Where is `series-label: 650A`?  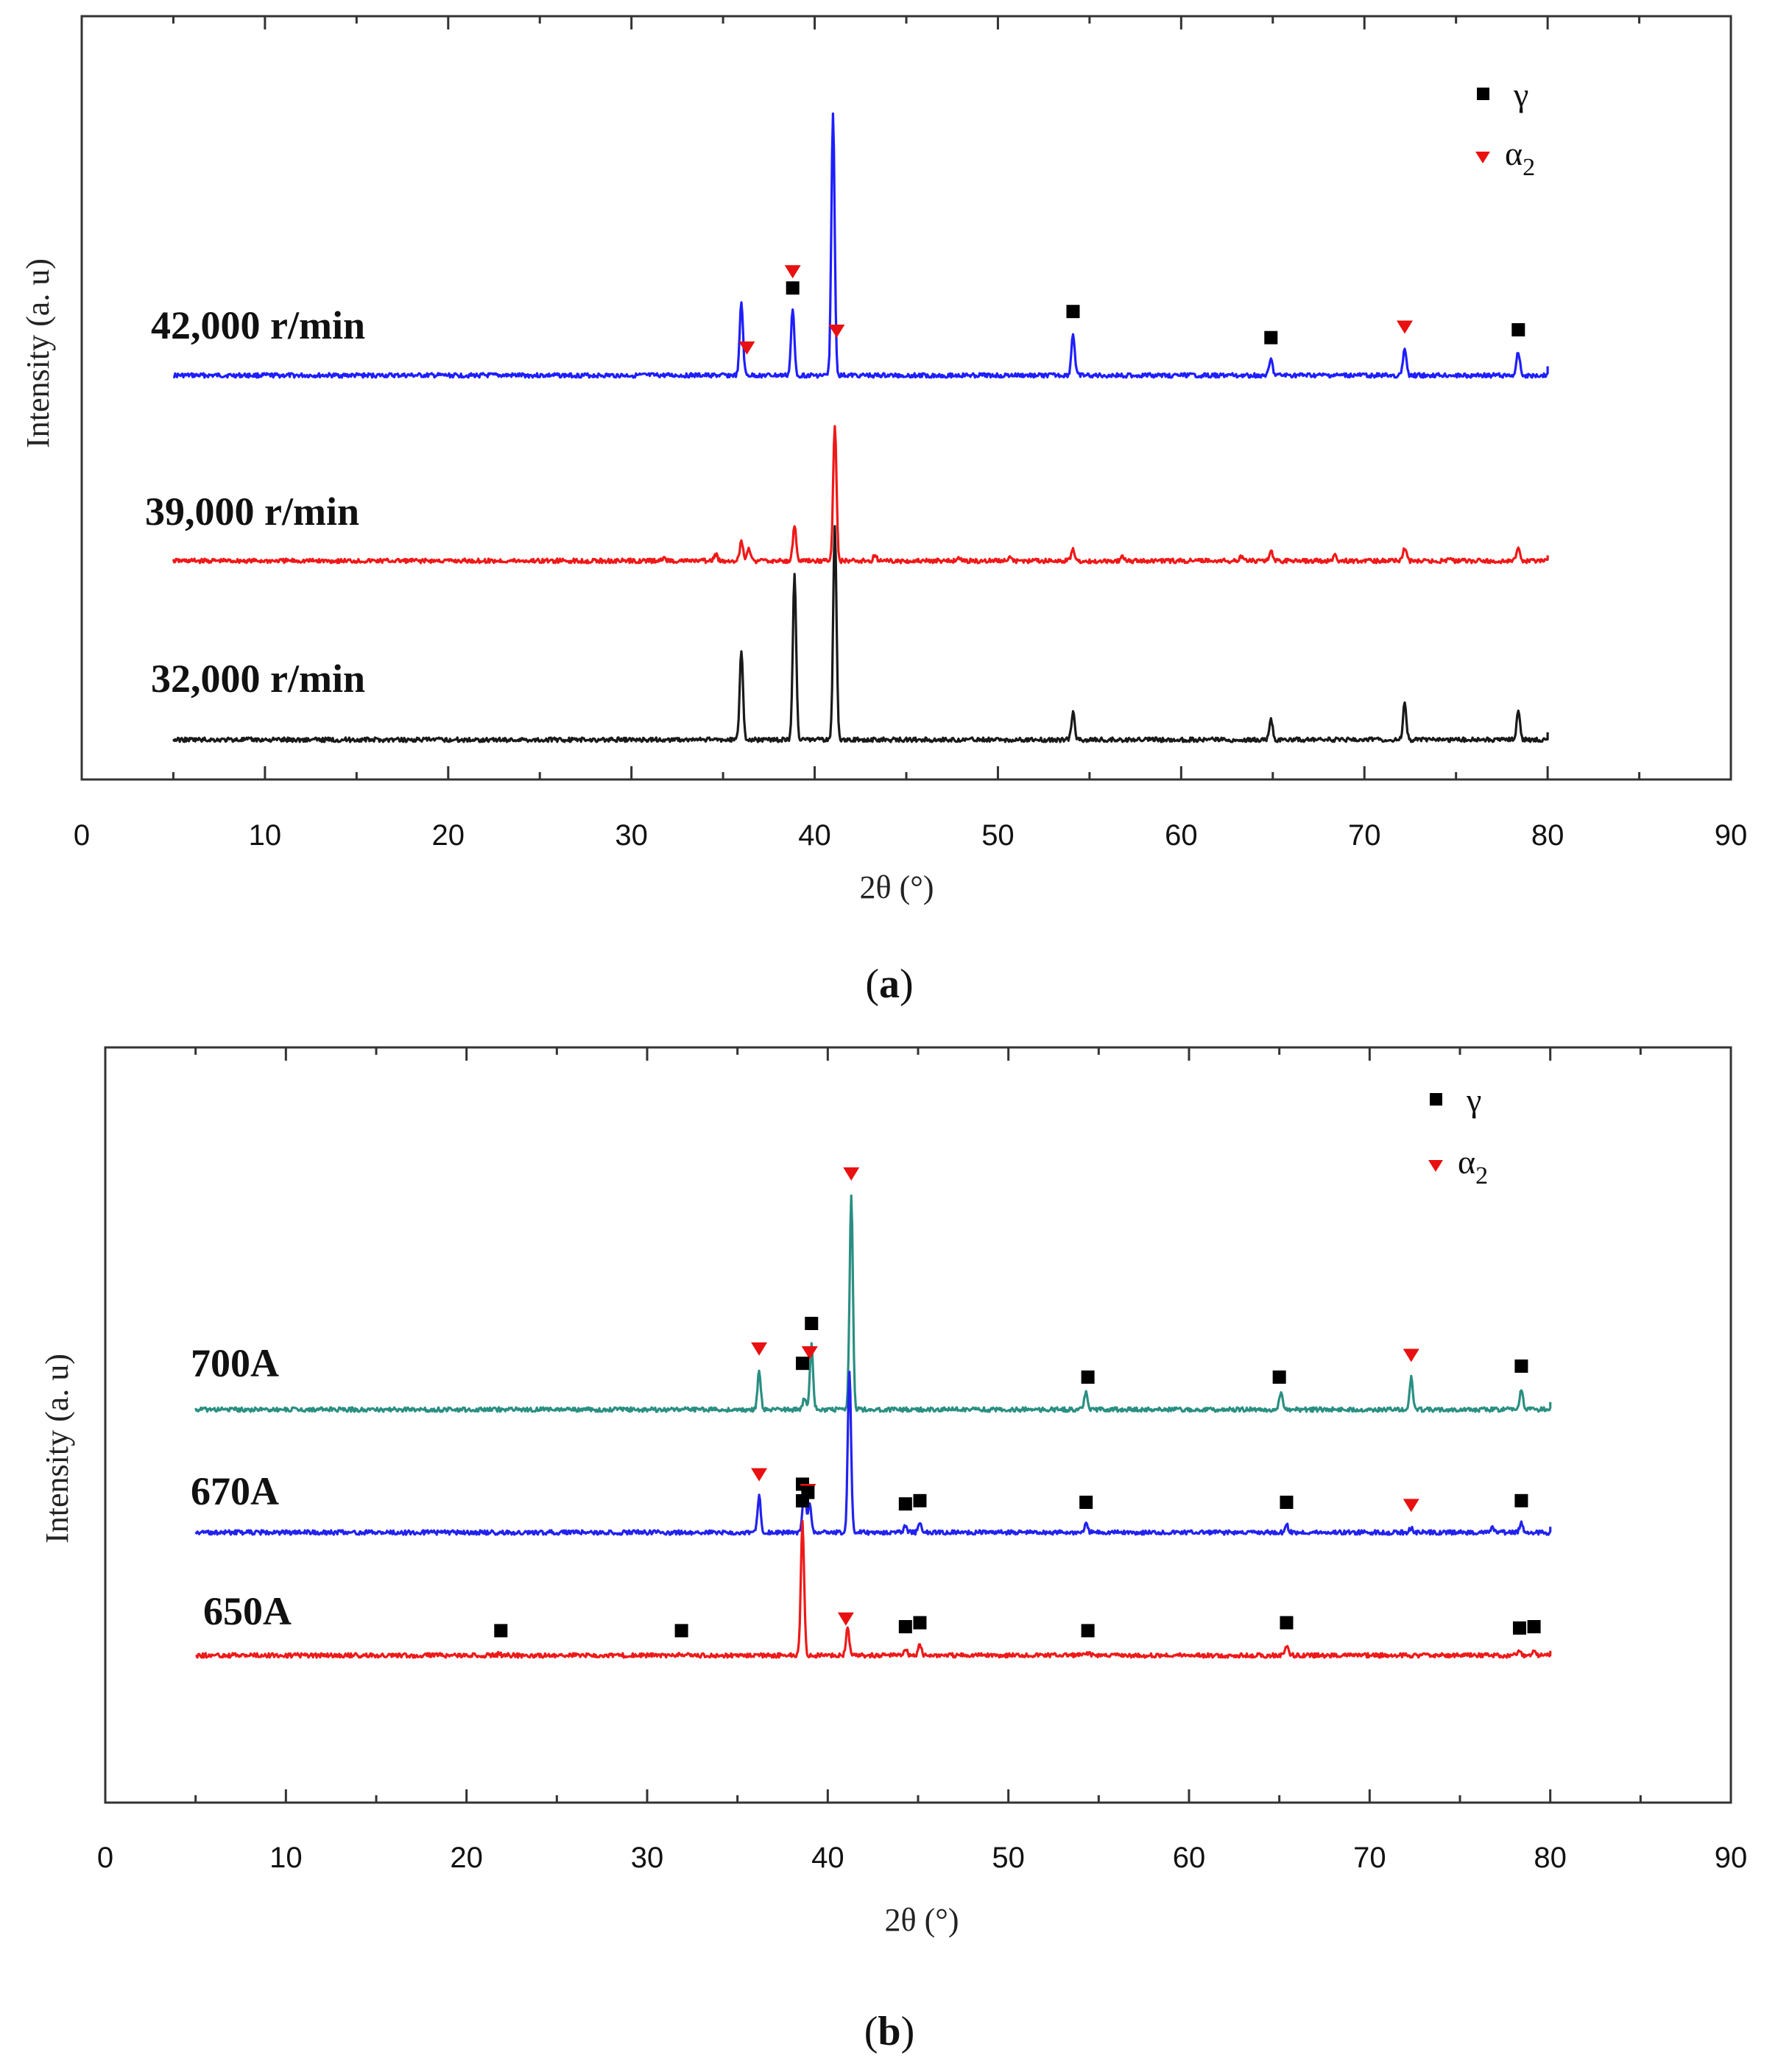 series-label: 650A is located at coordinates (248, 1611).